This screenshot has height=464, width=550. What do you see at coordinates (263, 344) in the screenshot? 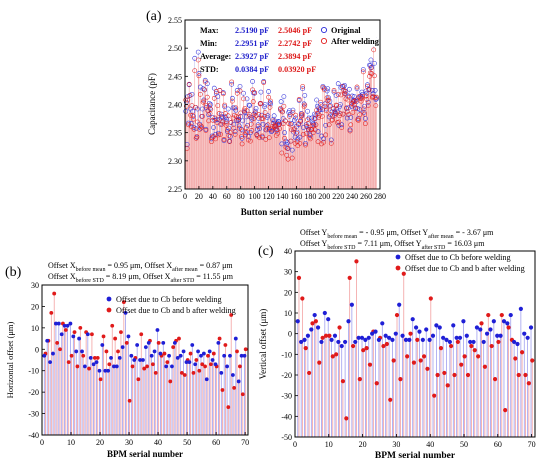
I see `panel-c-y-axis-label: Vertical offset (μm)` at bounding box center [263, 344].